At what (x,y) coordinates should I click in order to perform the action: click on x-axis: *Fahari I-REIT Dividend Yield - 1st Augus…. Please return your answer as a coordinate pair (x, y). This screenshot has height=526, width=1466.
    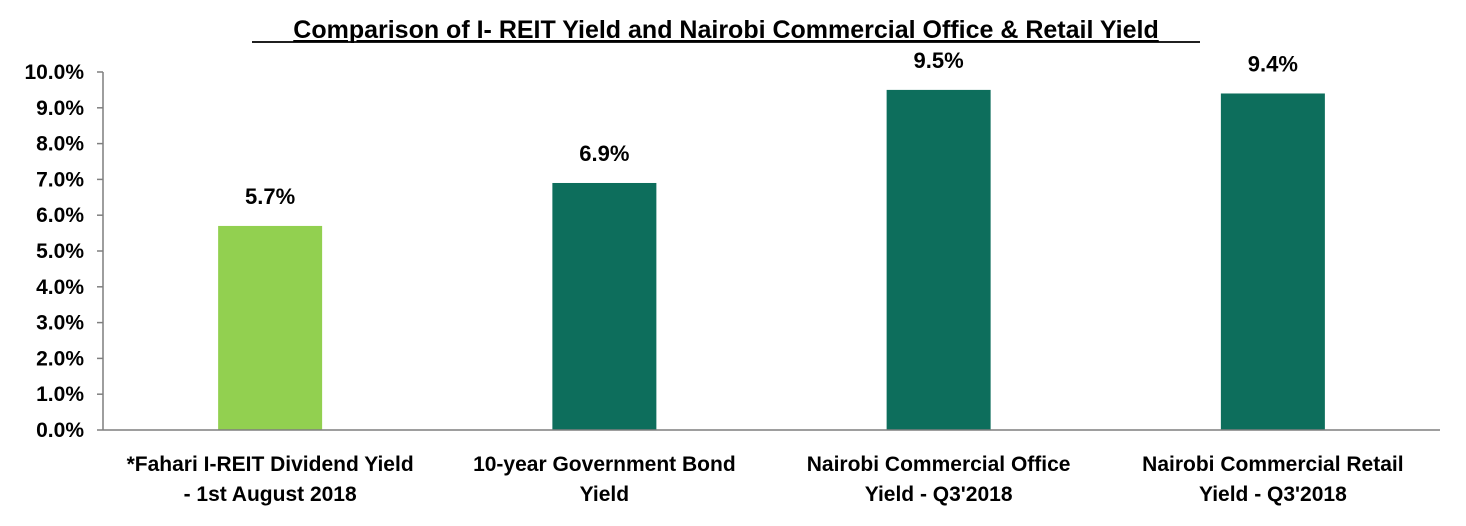
    Looking at the image, I should click on (771, 467).